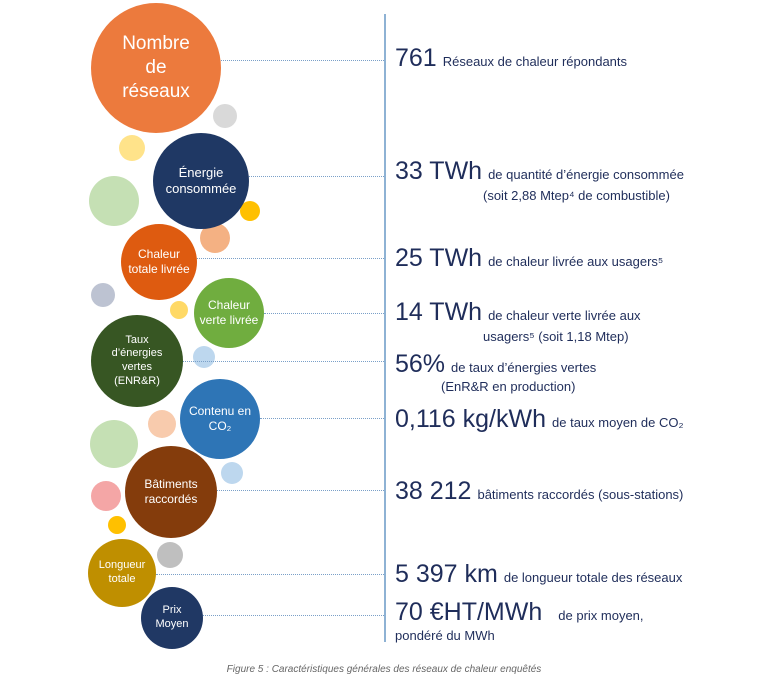 The image size is (768, 685). Describe the element at coordinates (420, 364) in the screenshot. I see `stat-value: 56%` at that location.